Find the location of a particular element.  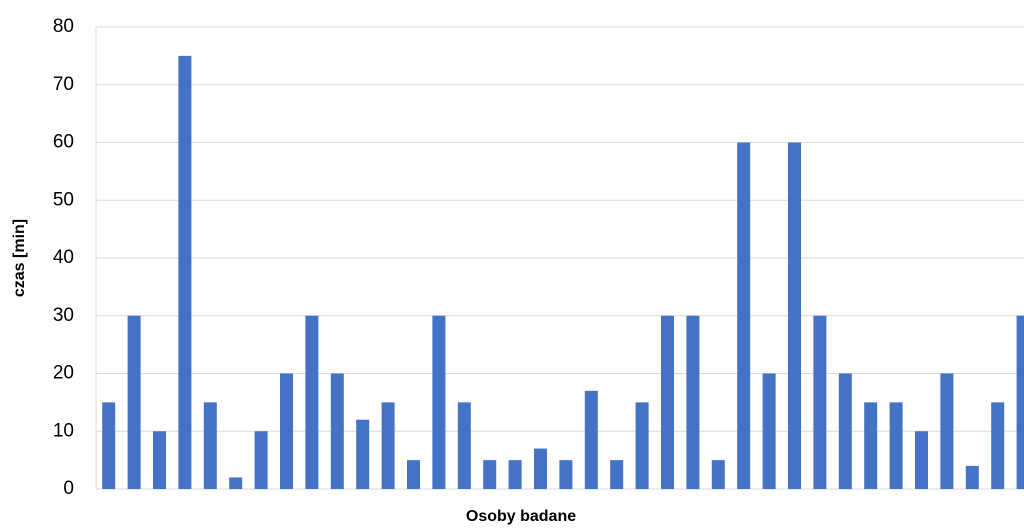

y-tick-label: 30 is located at coordinates (63, 315).